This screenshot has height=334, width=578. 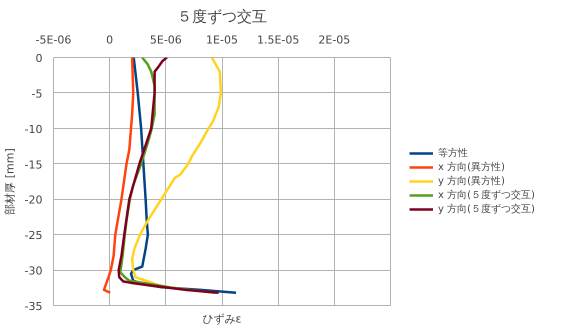 What do you see at coordinates (33, 200) in the screenshot?
I see `y-tick-label: -20` at bounding box center [33, 200].